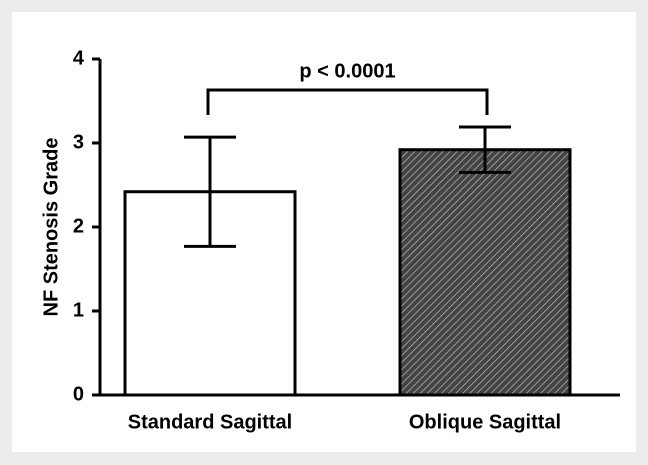 The image size is (648, 465). Describe the element at coordinates (347, 71) in the screenshot. I see `annotation: p < 0.0001` at that location.